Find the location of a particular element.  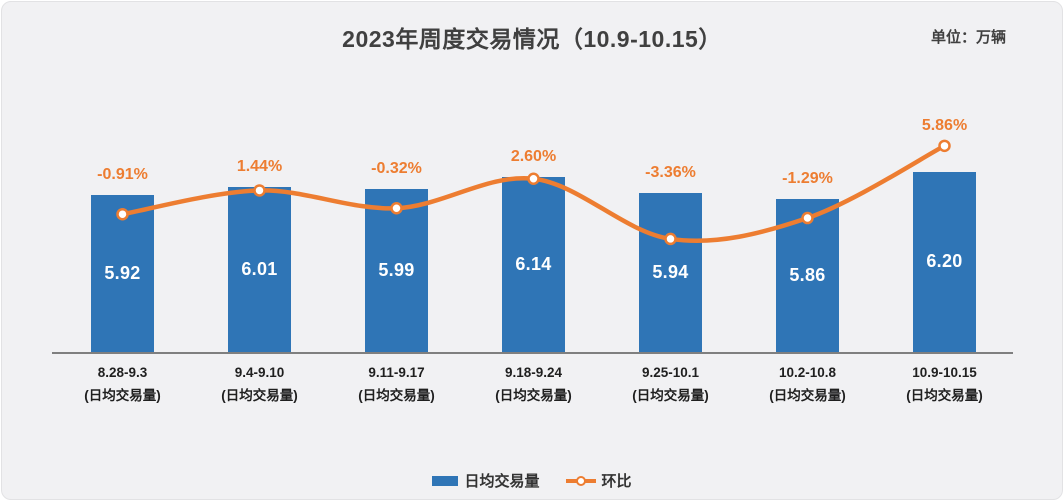

bar: 5.86 is located at coordinates (807, 275).